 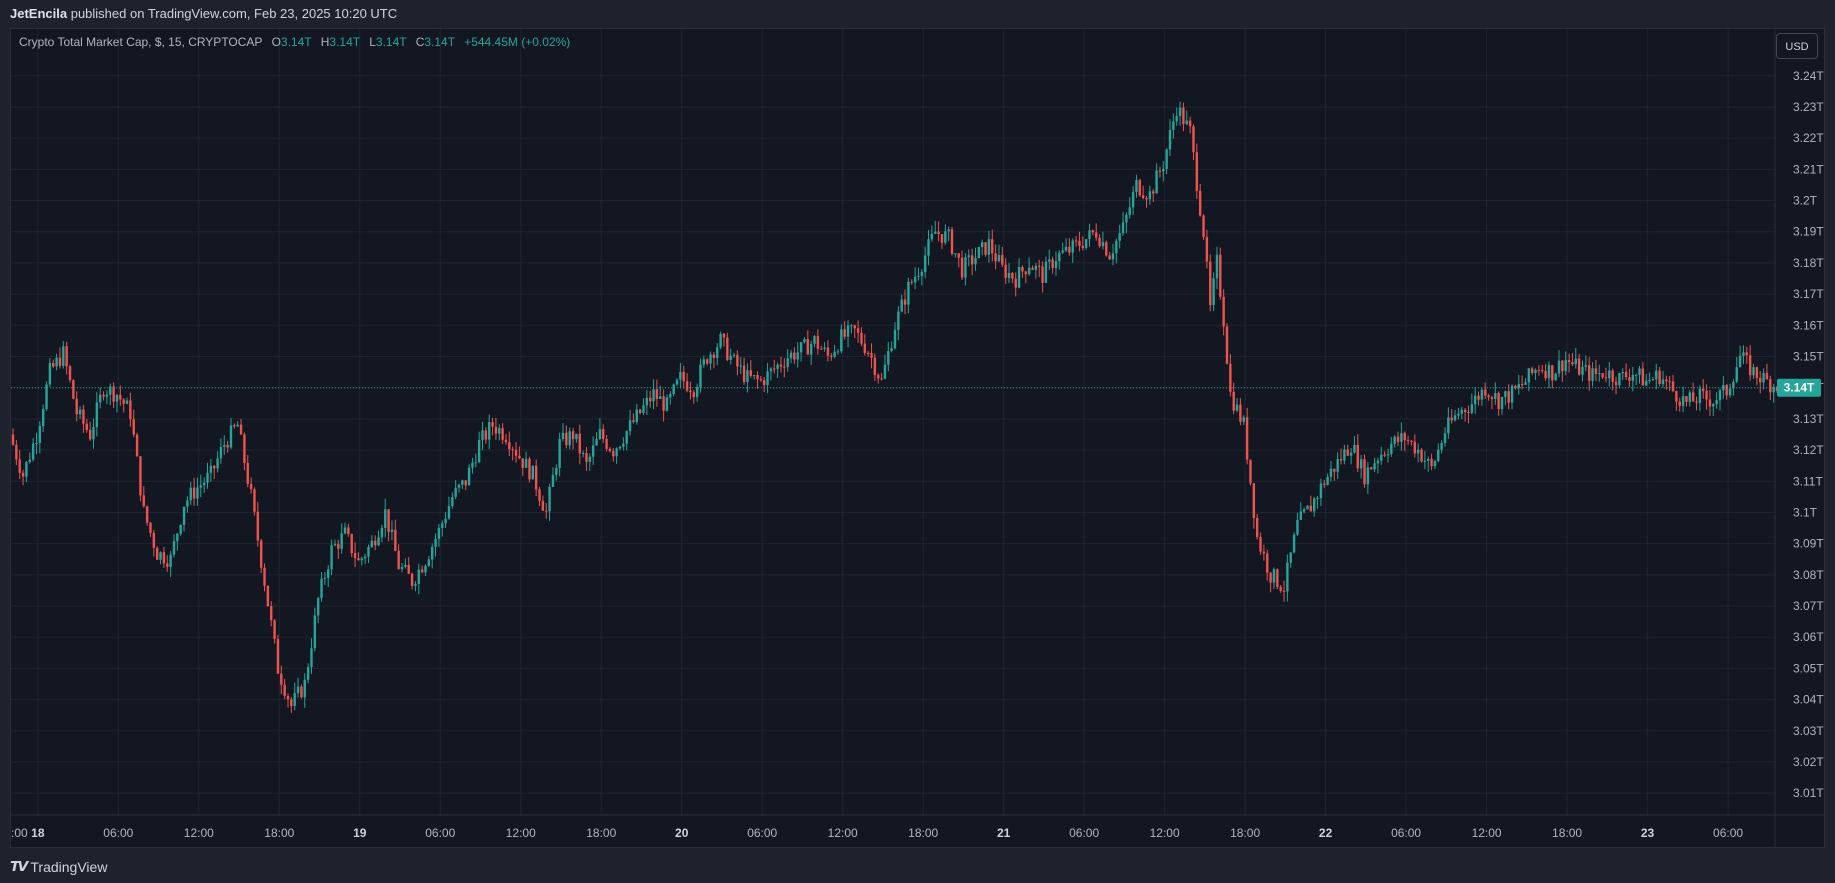 What do you see at coordinates (1808, 544) in the screenshot?
I see `price-tick-label: 3.09T` at bounding box center [1808, 544].